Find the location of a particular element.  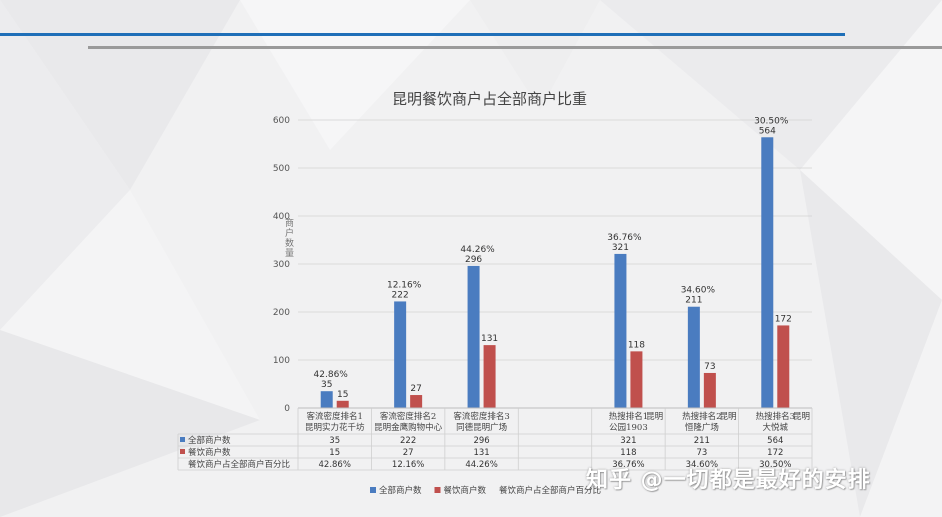

x-category-label: 昆明金鹰购物中心 is located at coordinates (408, 427).